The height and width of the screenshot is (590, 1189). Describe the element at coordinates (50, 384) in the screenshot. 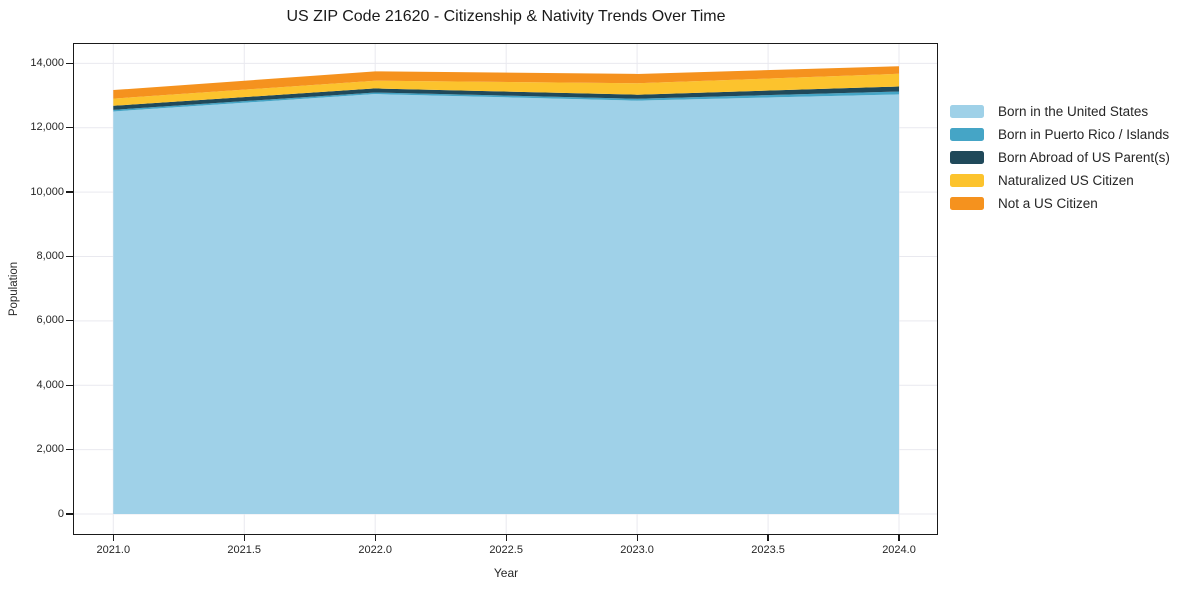

I see `y-tick-label: 4,000` at that location.